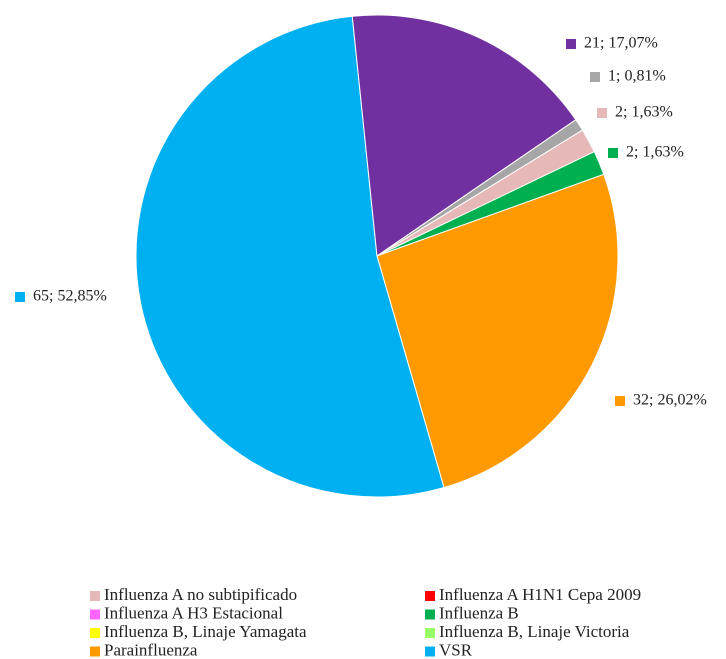 The width and height of the screenshot is (726, 659). I want to click on legend-label: Influenza A no subtipificado, so click(200, 594).